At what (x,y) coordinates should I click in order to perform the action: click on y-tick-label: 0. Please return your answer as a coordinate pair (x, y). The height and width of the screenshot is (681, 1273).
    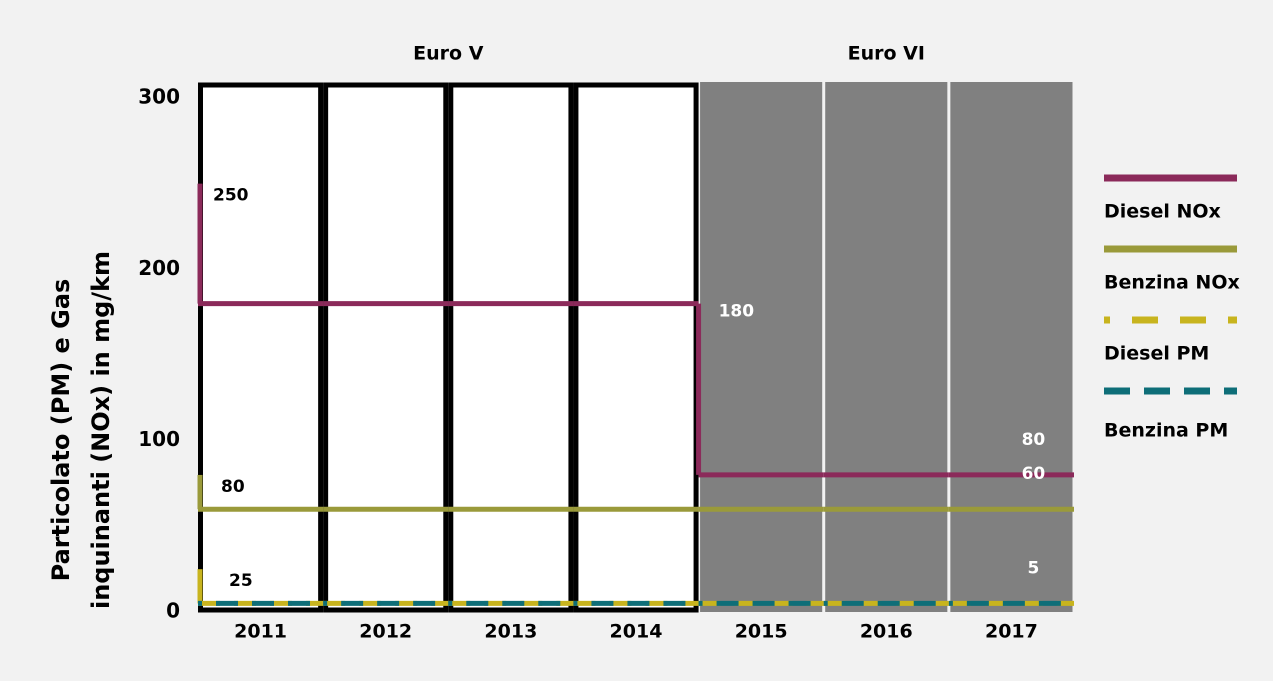
    Looking at the image, I should click on (173, 611).